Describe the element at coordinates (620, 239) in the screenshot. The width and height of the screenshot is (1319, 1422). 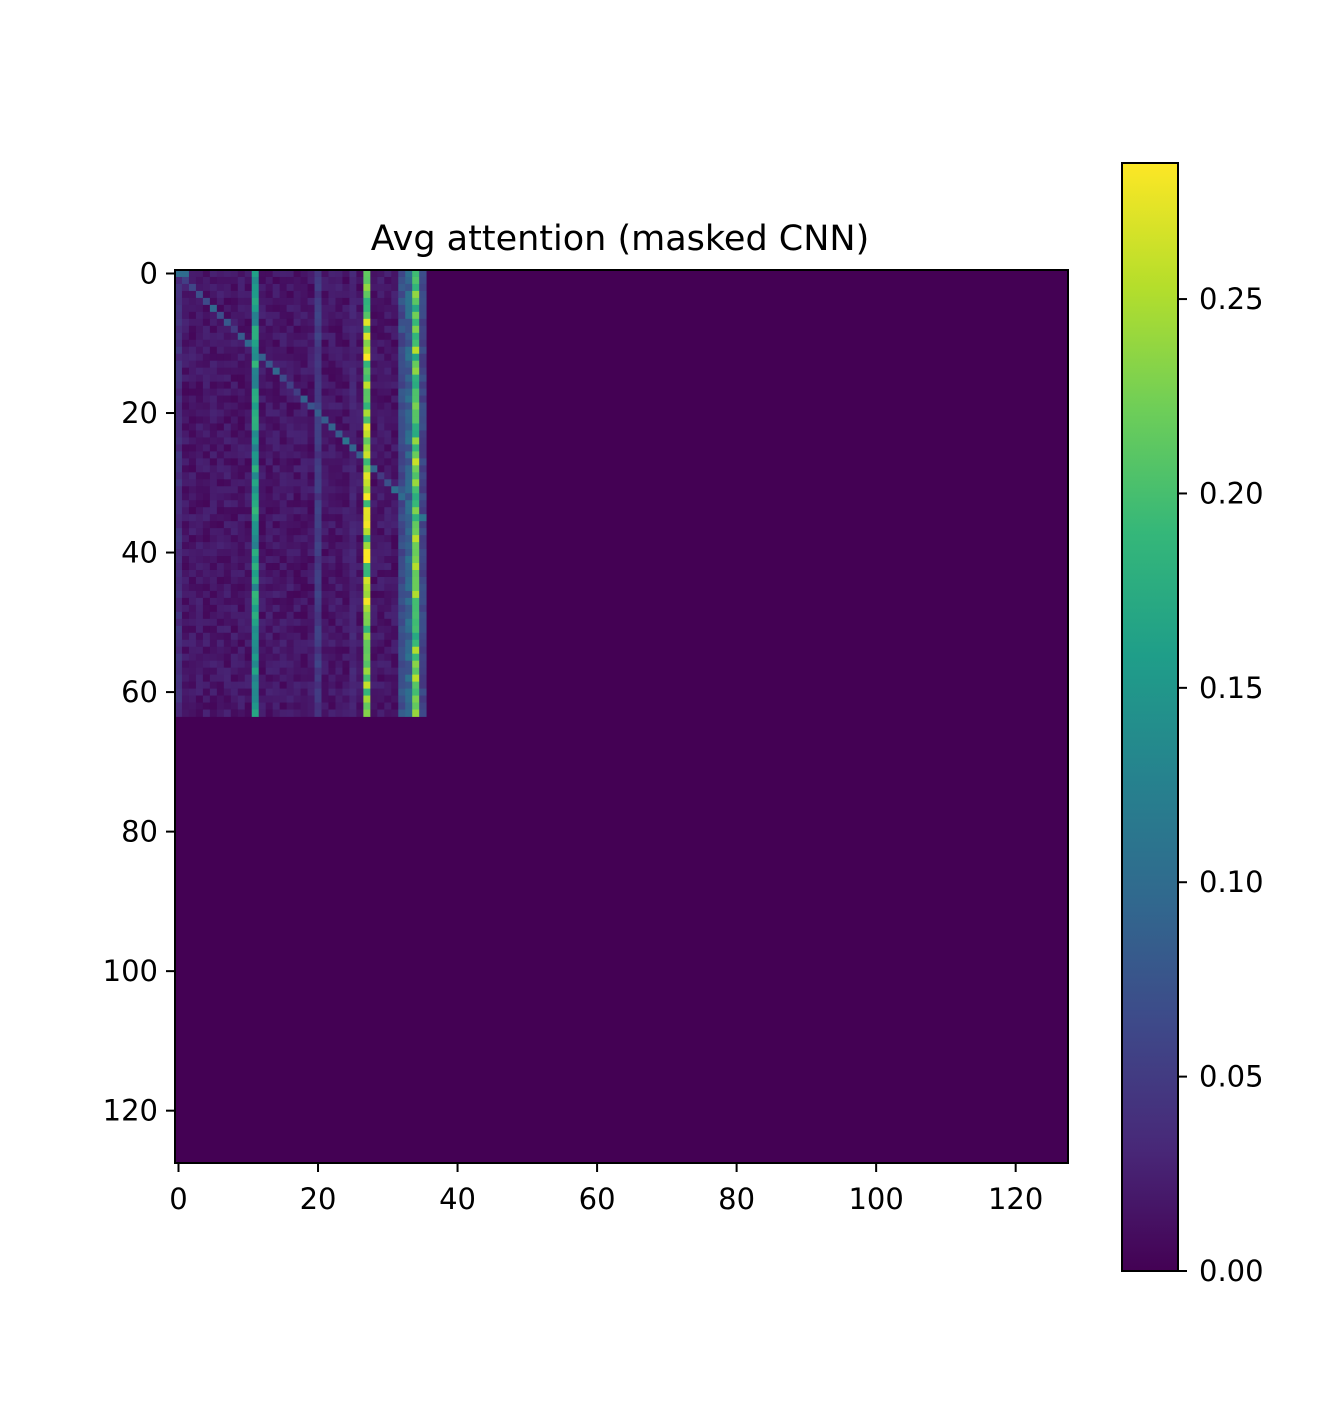
I see `chart-title: Avg attention (masked CNN)` at that location.